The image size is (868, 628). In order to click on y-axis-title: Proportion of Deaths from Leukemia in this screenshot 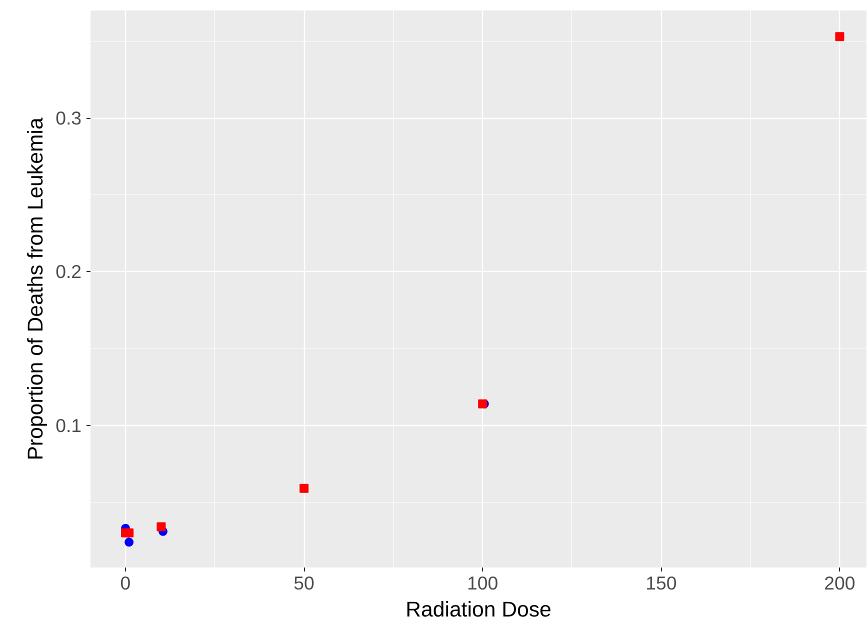, I will do `click(36, 289)`.